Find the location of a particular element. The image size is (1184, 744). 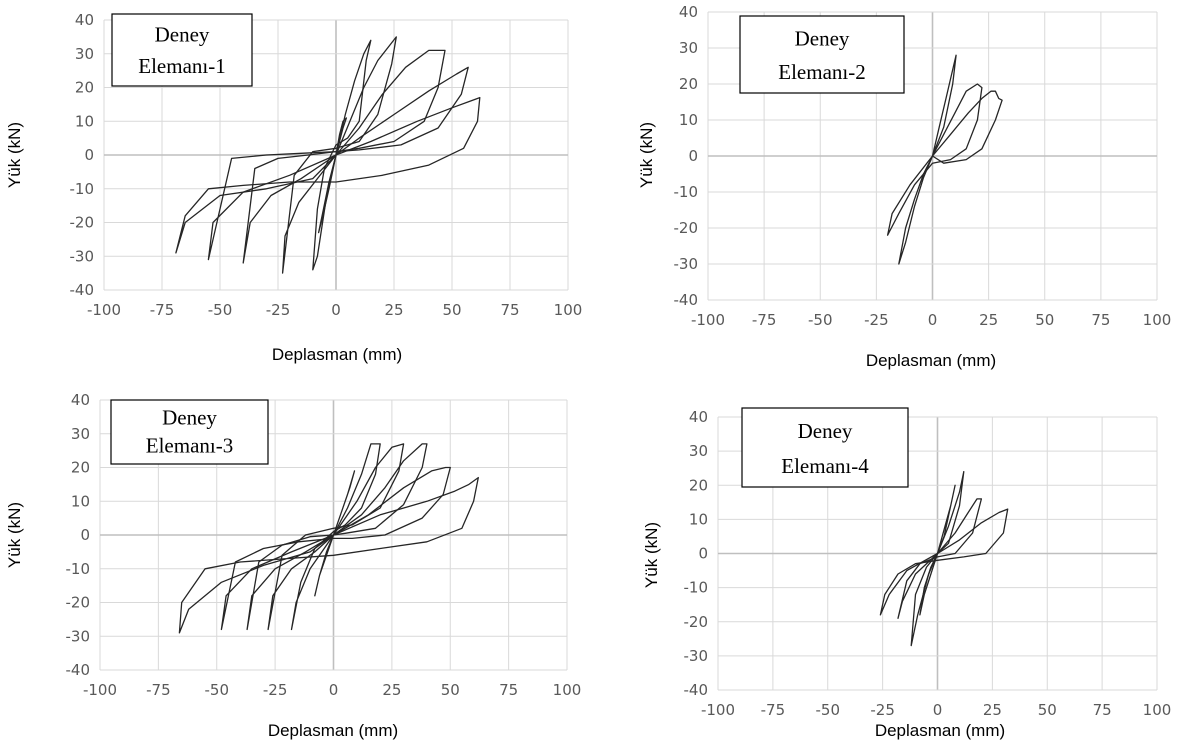

specimen-label-line: Elemanı-1 is located at coordinates (181, 66).